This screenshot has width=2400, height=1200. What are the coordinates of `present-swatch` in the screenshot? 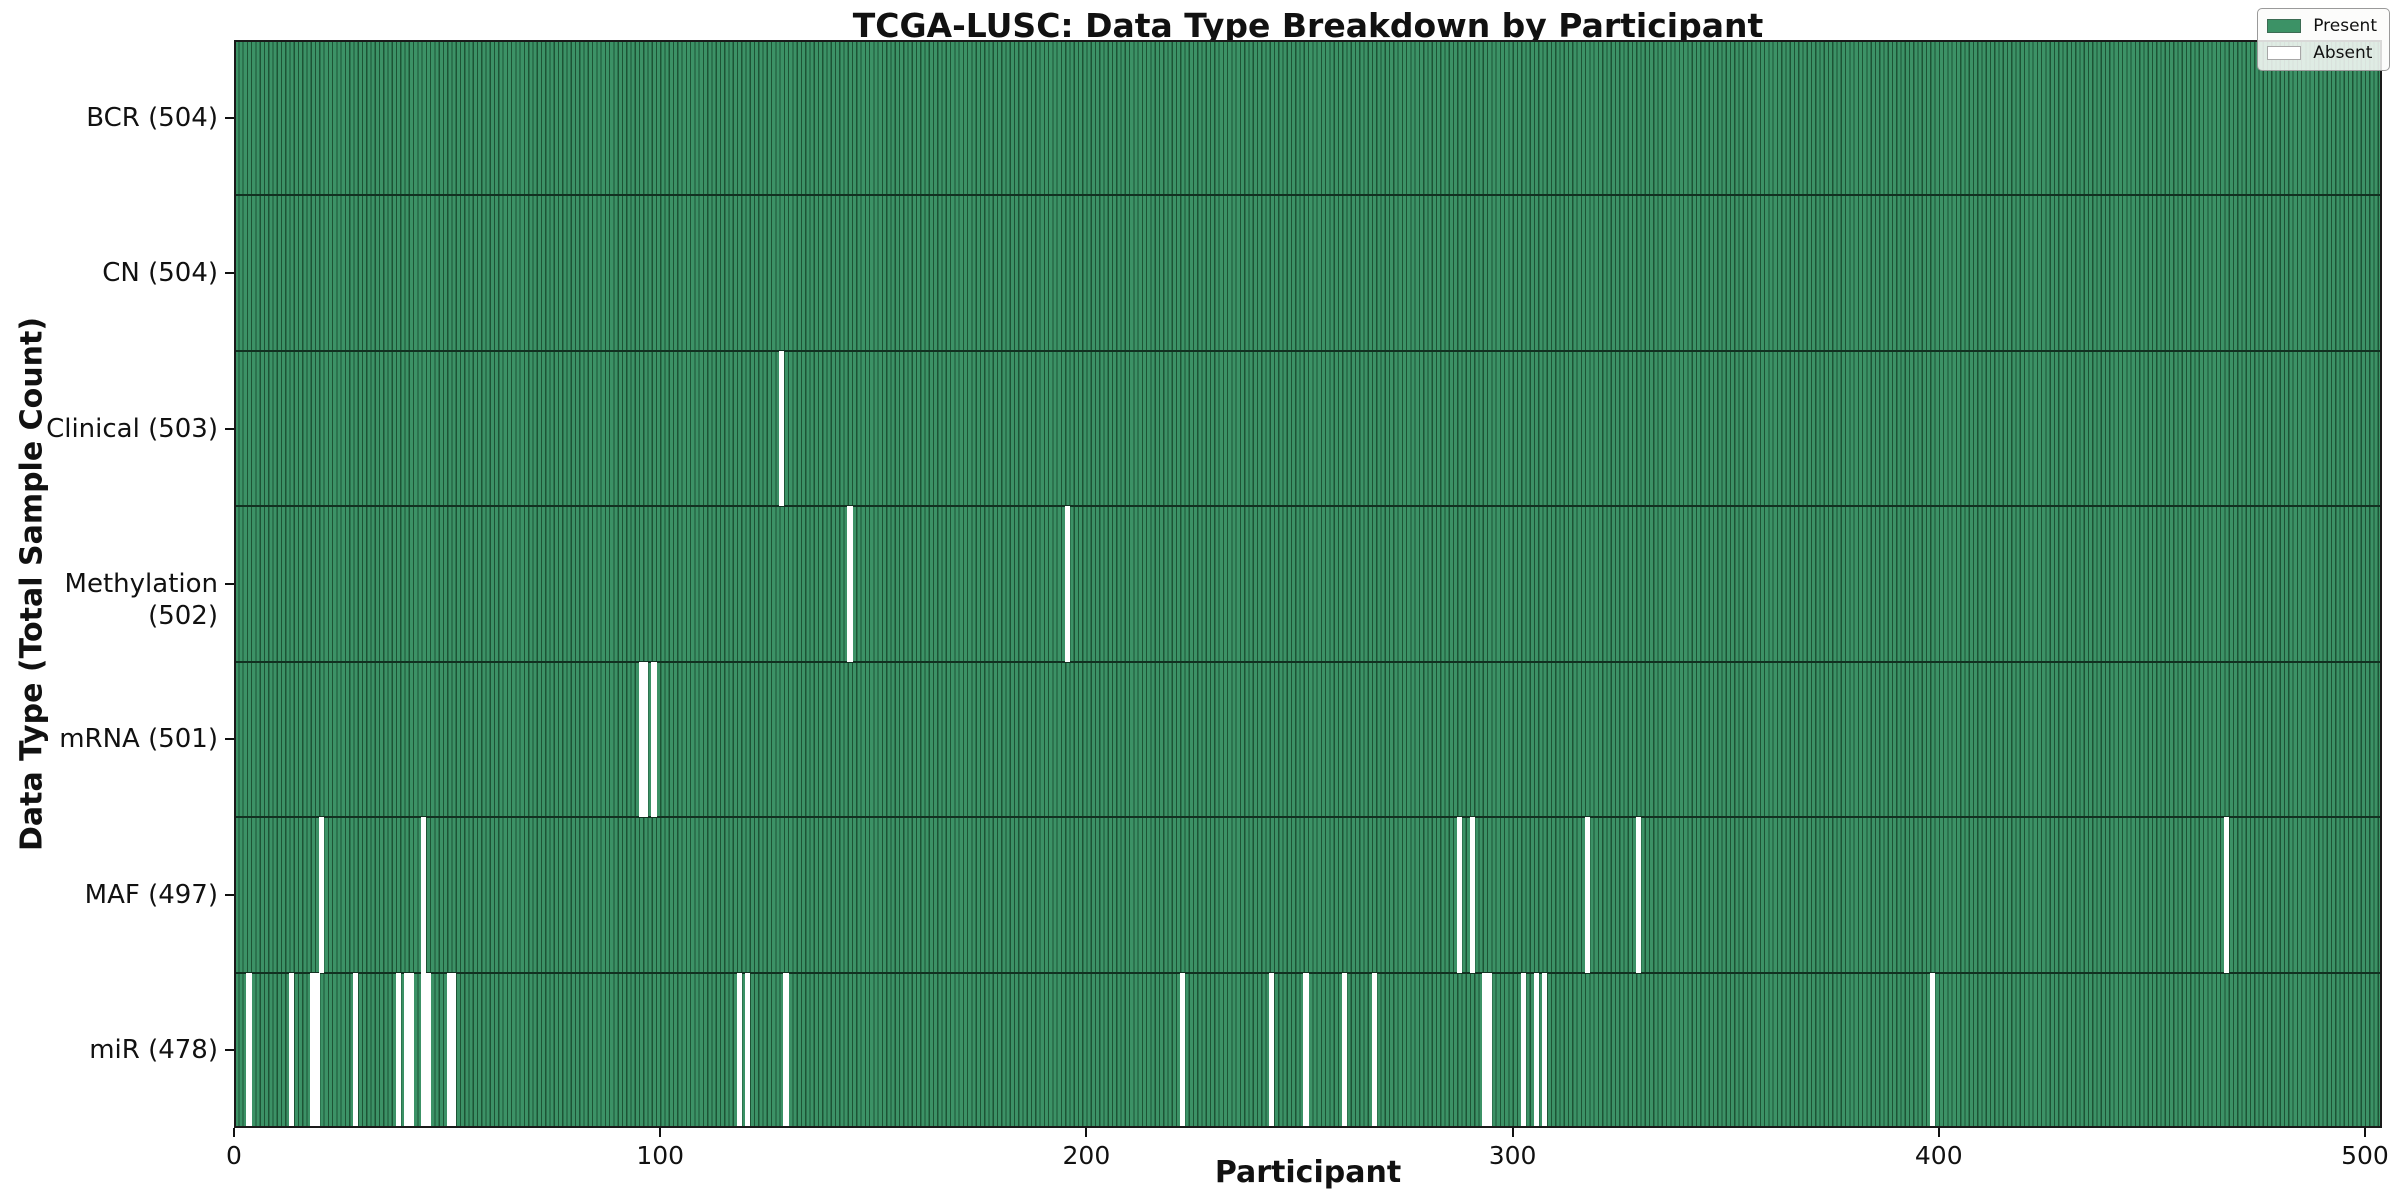 It's located at (2284, 26).